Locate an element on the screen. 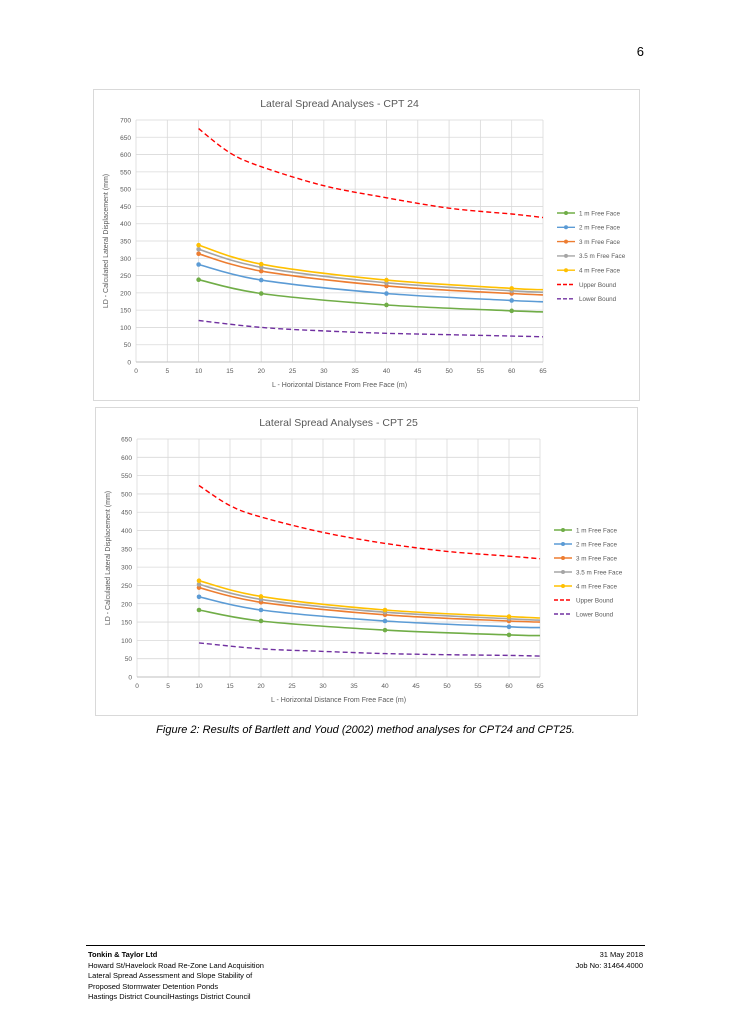  cpt24-y-tick-label: 200 is located at coordinates (125, 293).